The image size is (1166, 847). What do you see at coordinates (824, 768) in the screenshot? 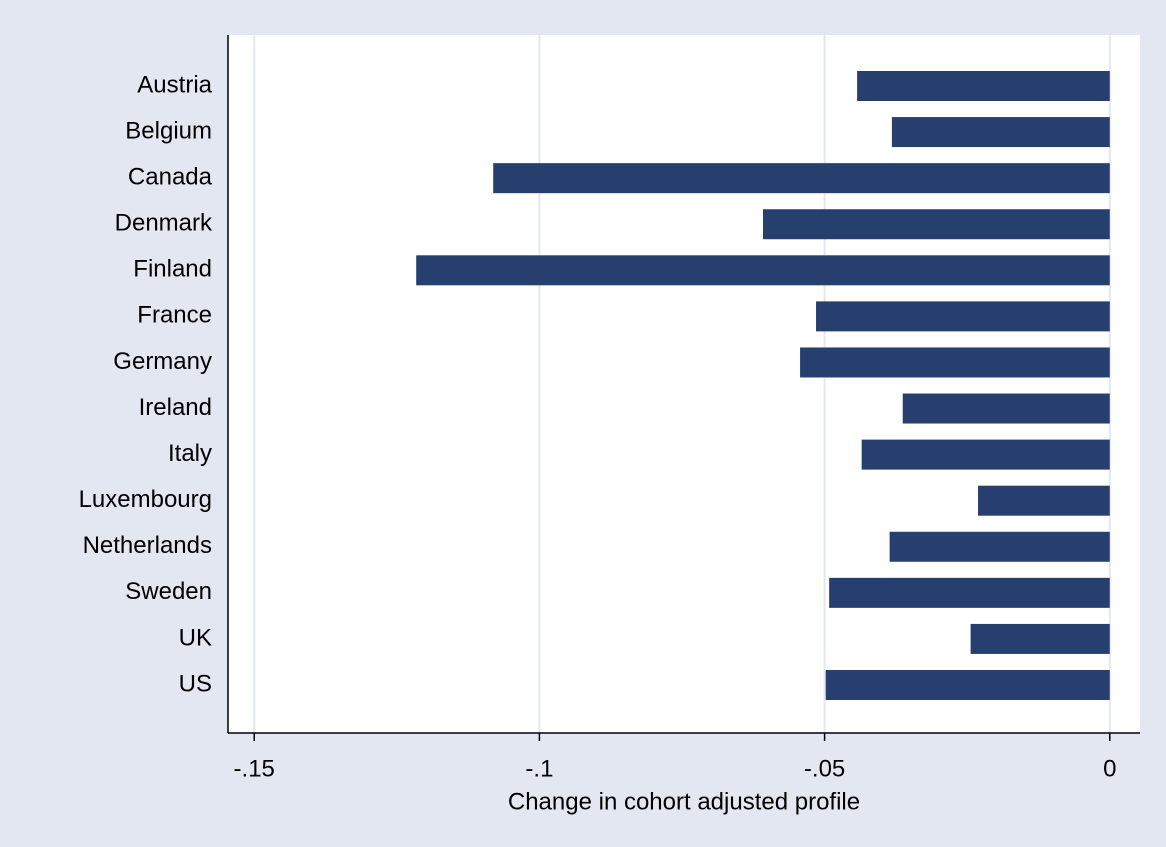
I see `x-tick-label: -.05` at bounding box center [824, 768].